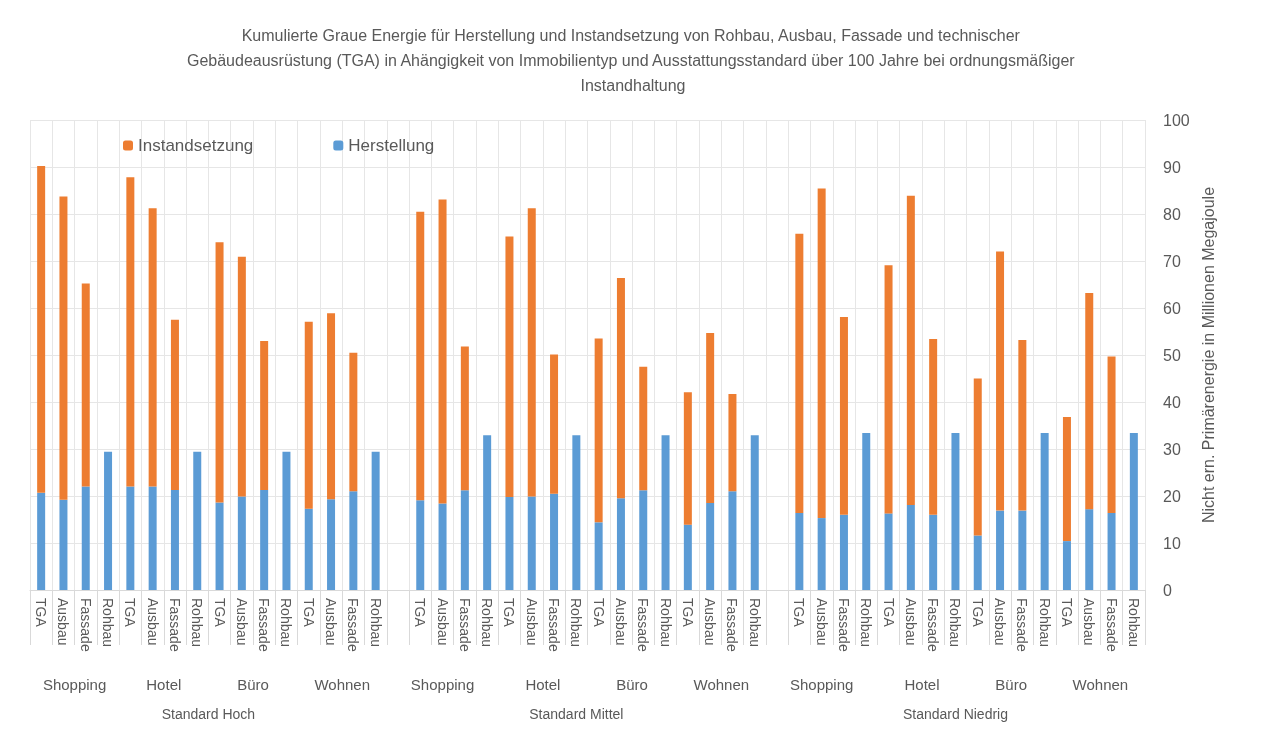  What do you see at coordinates (1172, 167) in the screenshot?
I see `y-tick-label: 90` at bounding box center [1172, 167].